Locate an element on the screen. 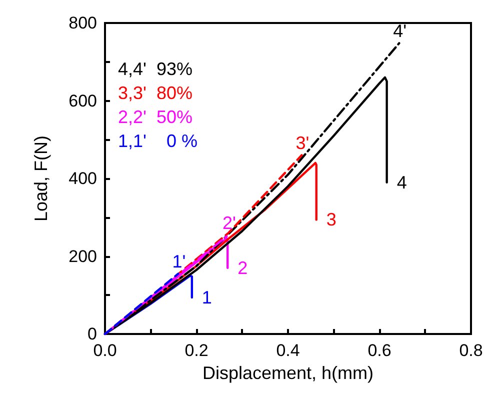  y-tick-label: 400 is located at coordinates (82, 178).